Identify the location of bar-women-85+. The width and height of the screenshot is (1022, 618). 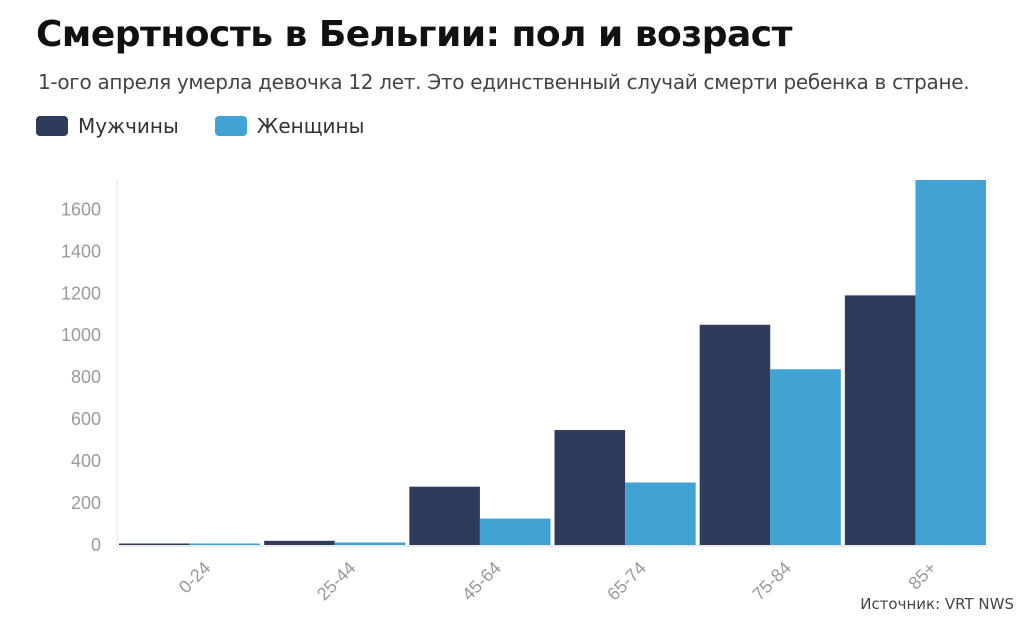
(950, 362).